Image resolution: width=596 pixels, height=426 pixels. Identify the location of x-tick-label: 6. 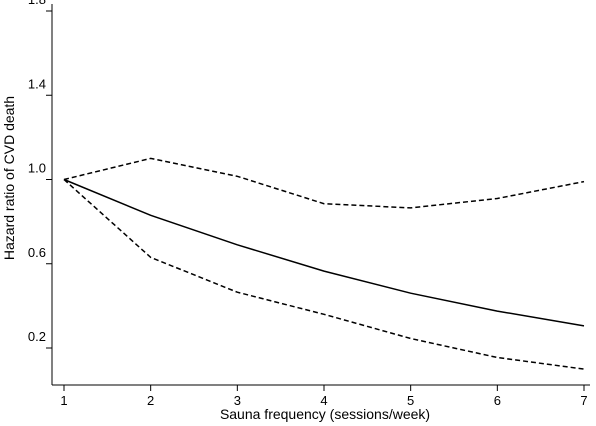
(497, 400).